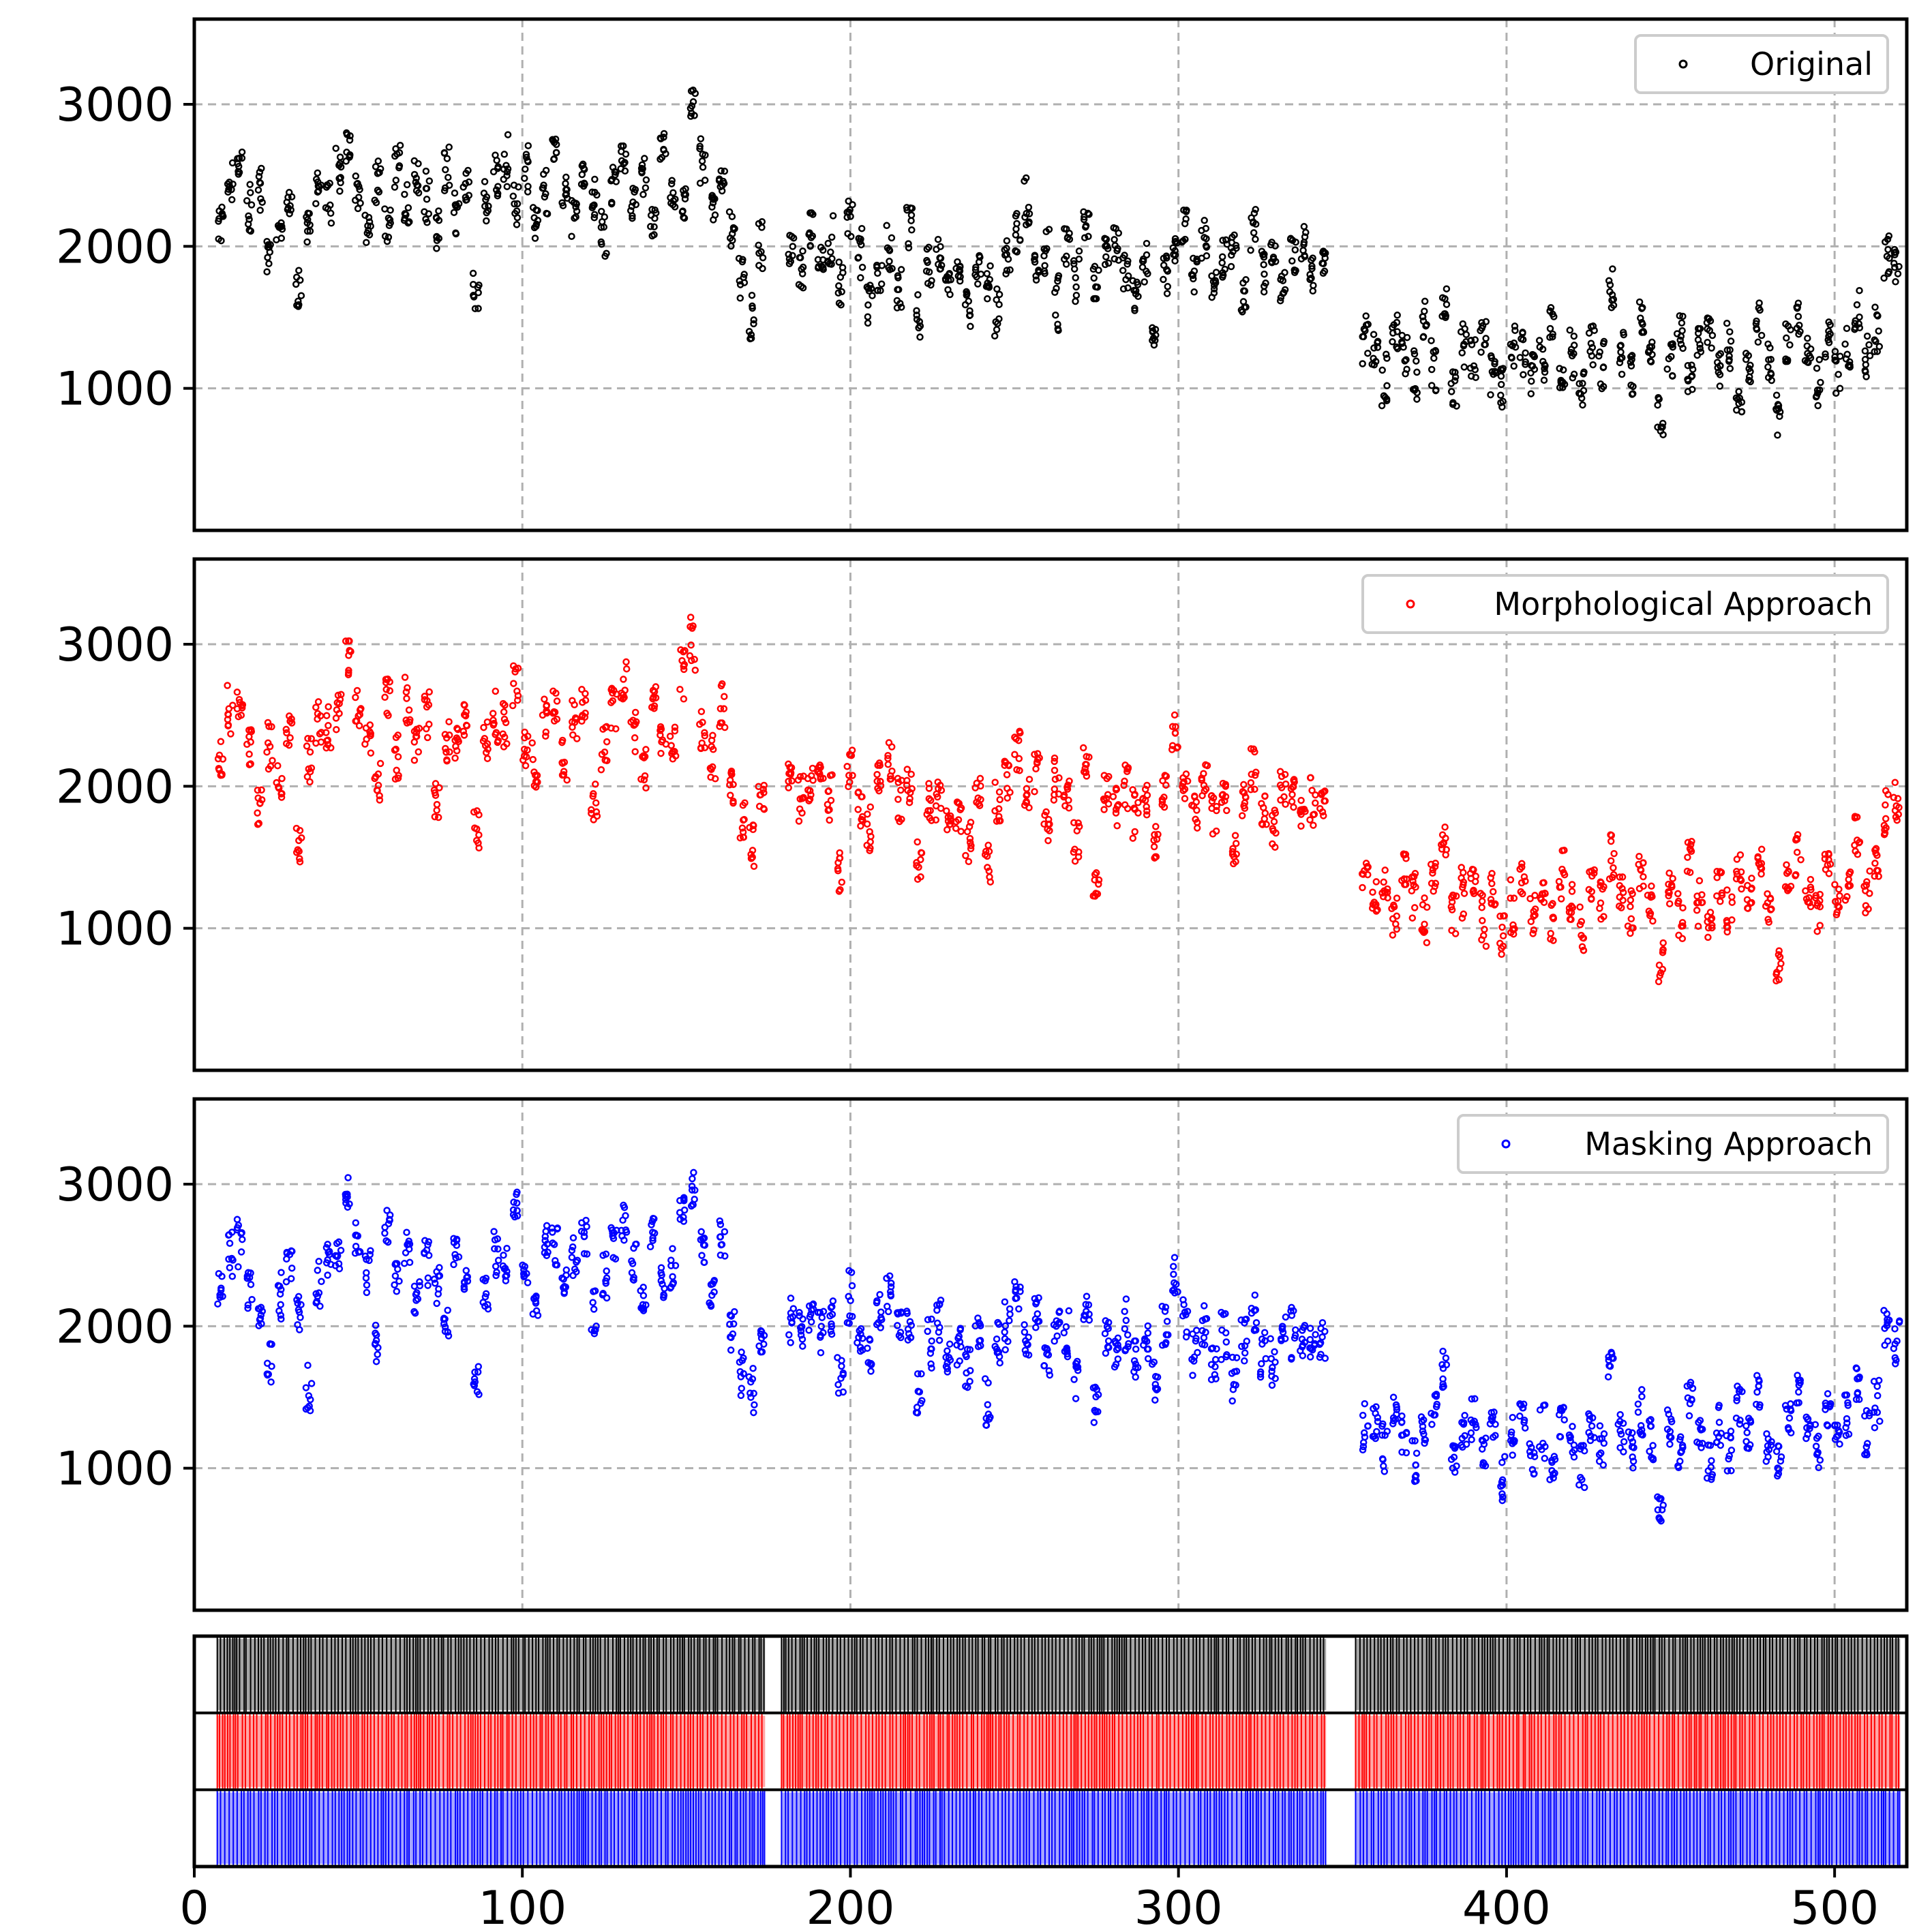 This screenshot has height=1932, width=1932. What do you see at coordinates (1625, 604) in the screenshot?
I see `legend: Morphological Approach` at bounding box center [1625, 604].